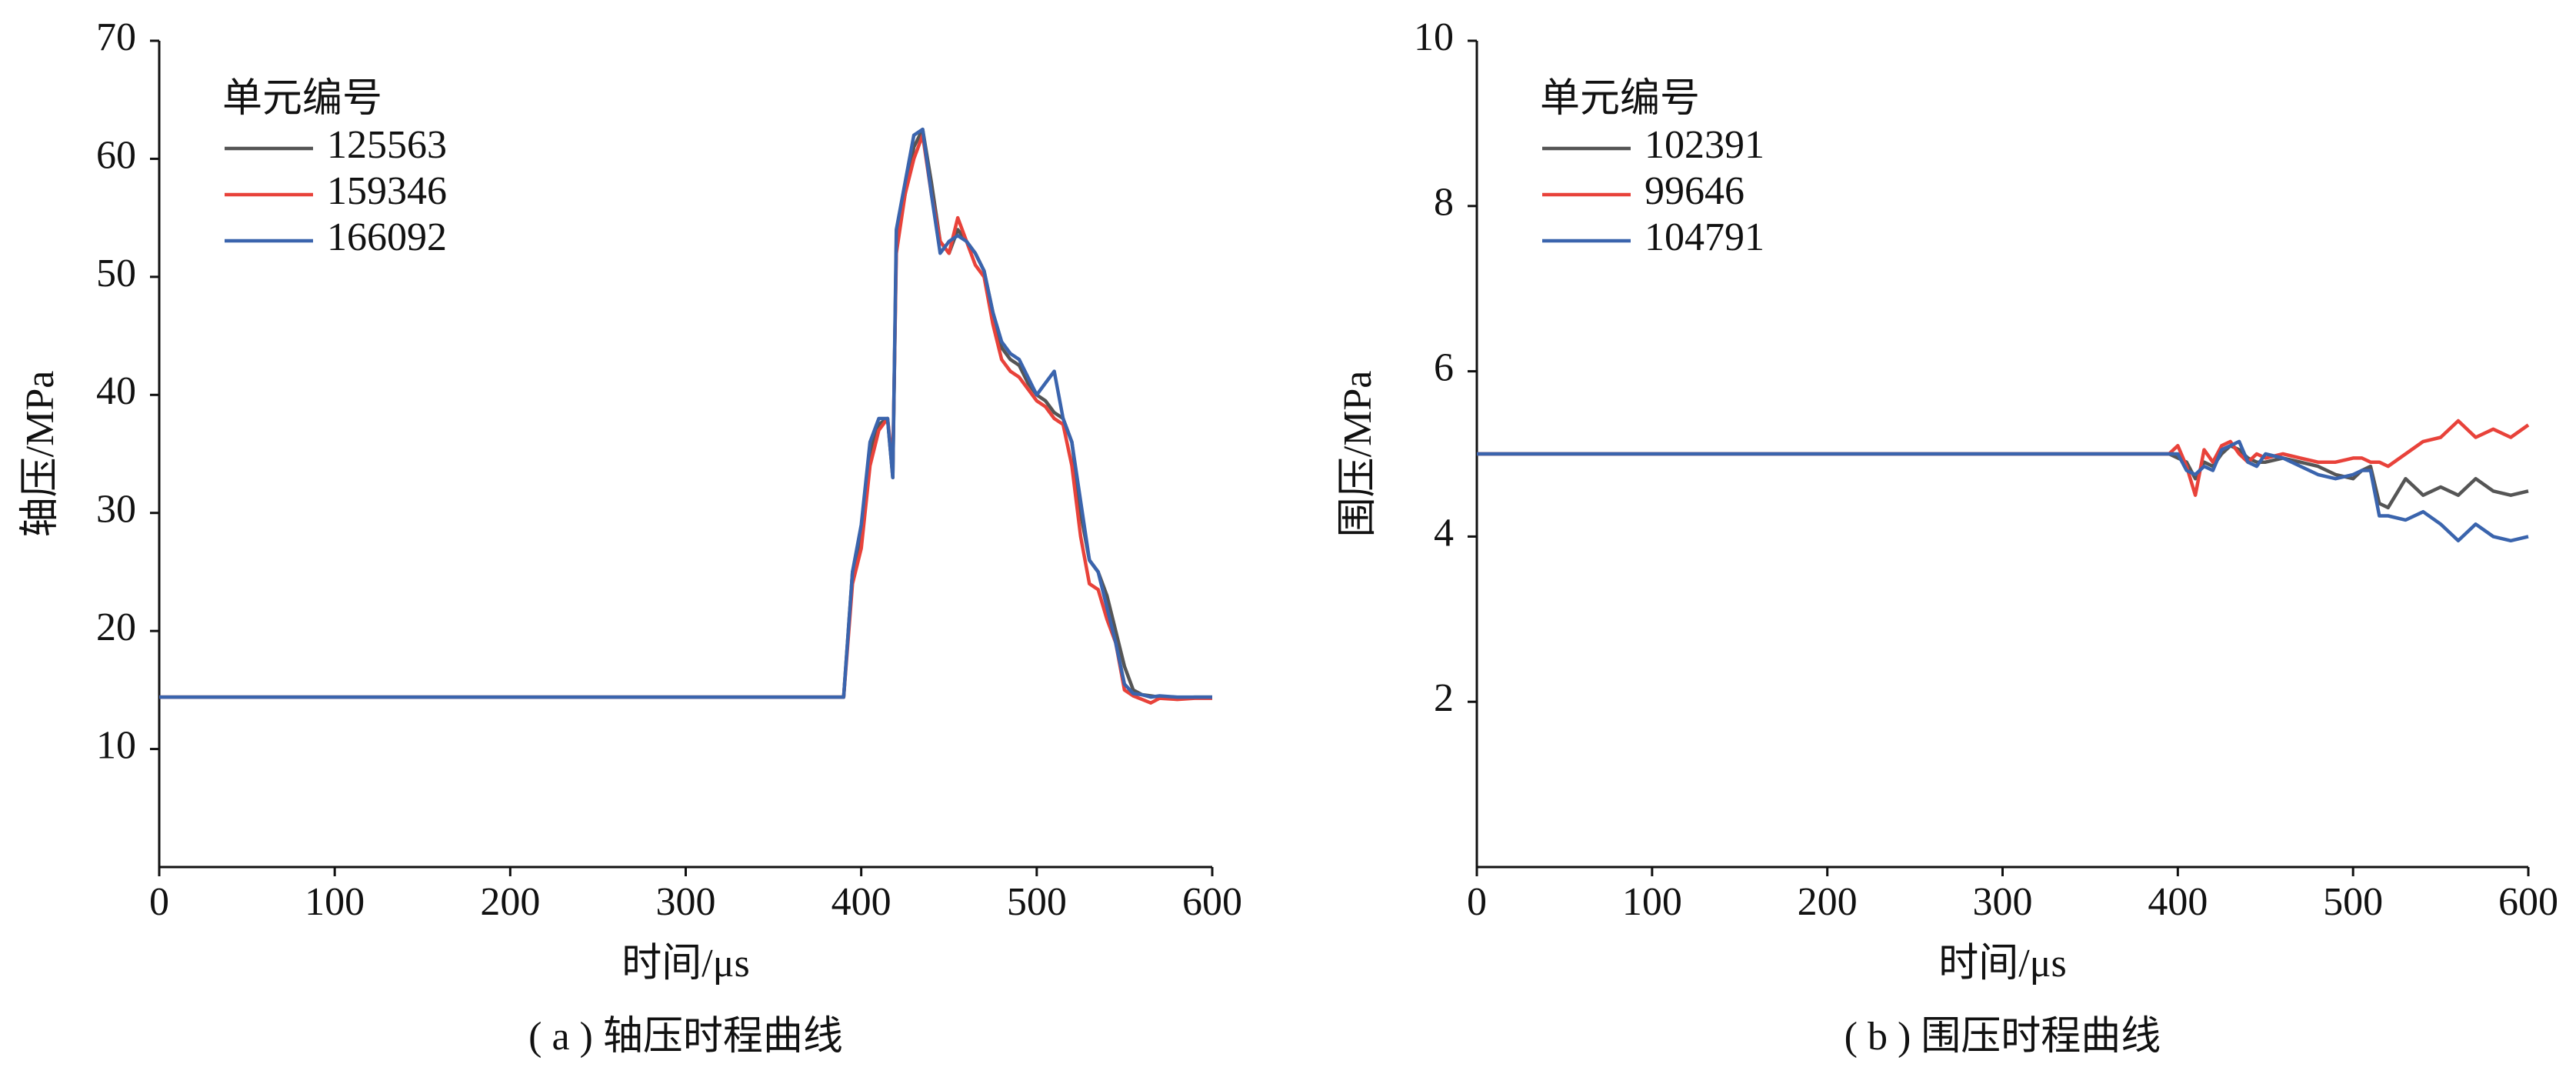  Describe the element at coordinates (1444, 368) in the screenshot. I see `y-tick-label: 6` at that location.